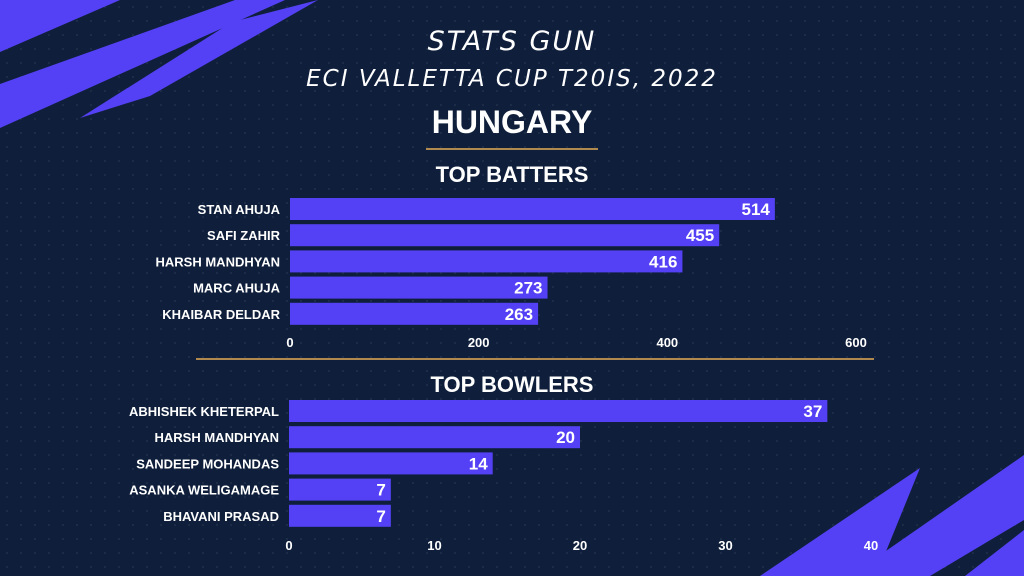 This screenshot has height=576, width=1024. Describe the element at coordinates (217, 437) in the screenshot. I see `bowlers-category-label: HARSH MANDHYAN` at that location.